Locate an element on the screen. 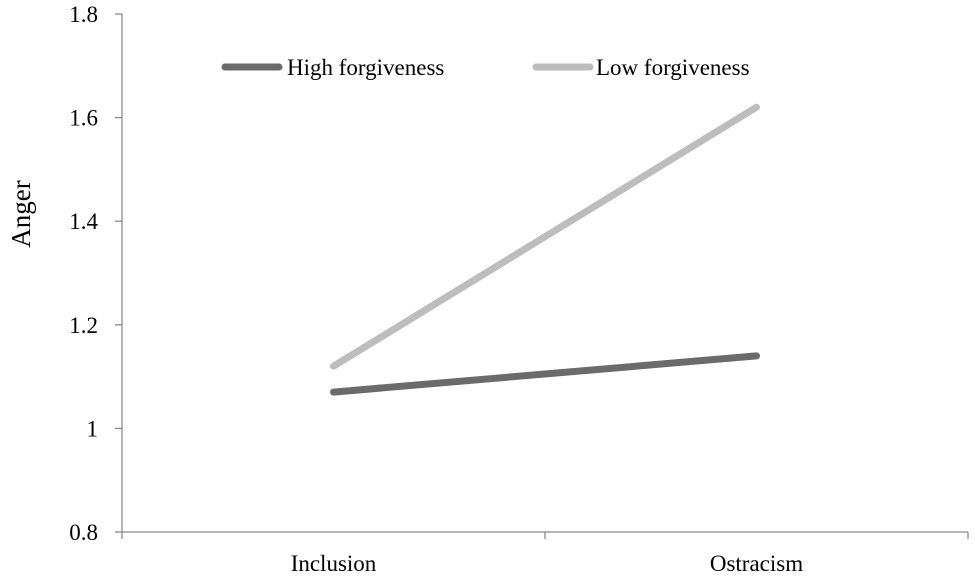 Image resolution: width=975 pixels, height=577 pixels. series-line-high-forgiveness is located at coordinates (545, 374).